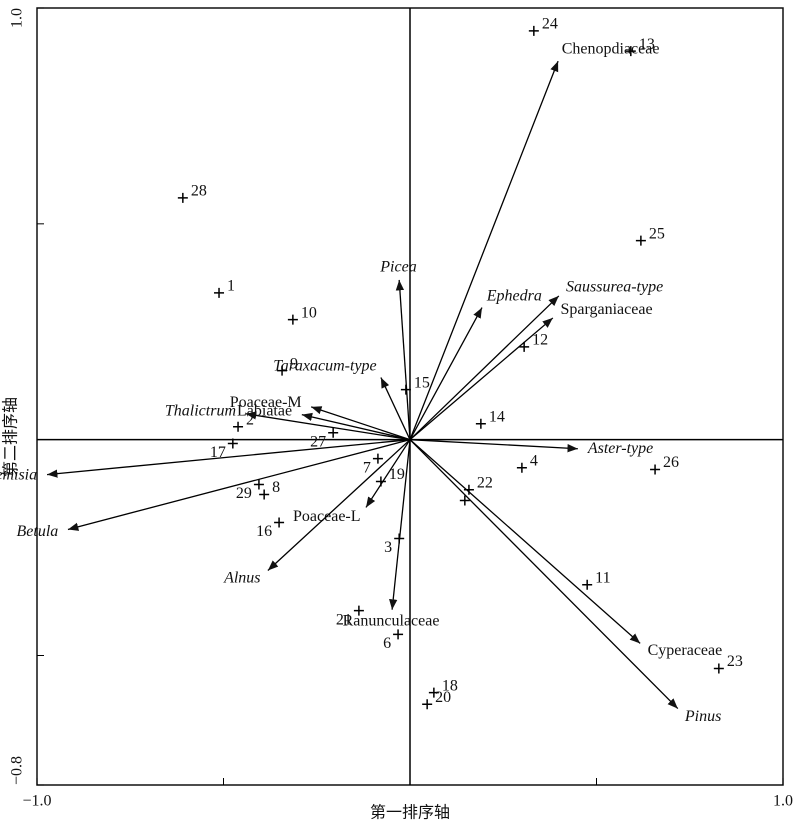 This screenshot has height=825, width=800. Describe the element at coordinates (485, 482) in the screenshot. I see `sample-label: 22` at that location.